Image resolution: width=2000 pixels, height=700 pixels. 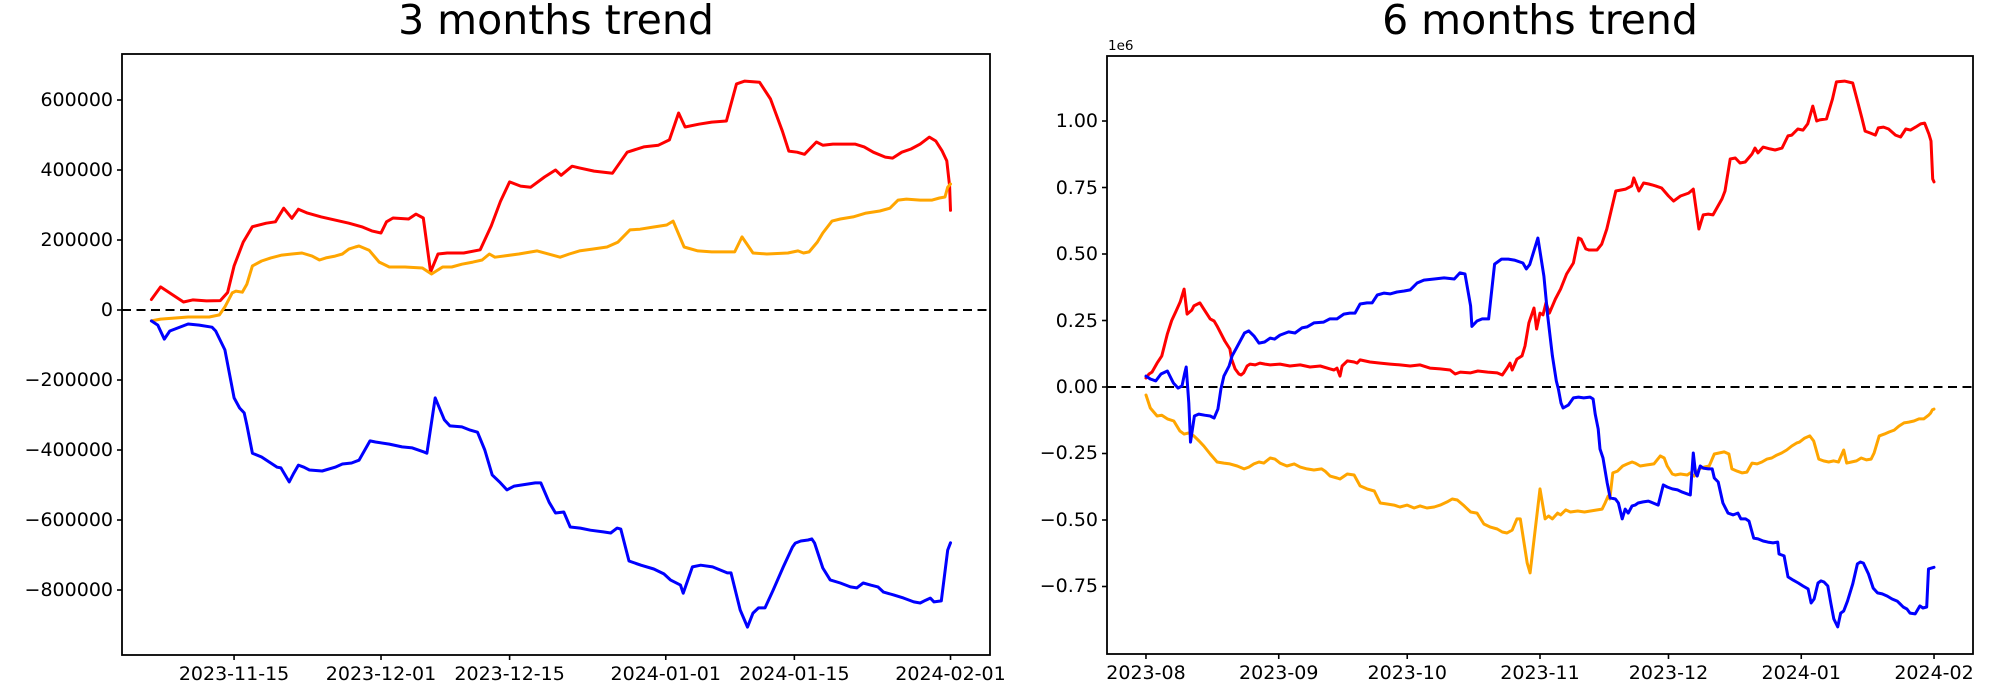 What do you see at coordinates (1801, 673) in the screenshot?
I see `x-tick-label: 2024-01` at bounding box center [1801, 673].